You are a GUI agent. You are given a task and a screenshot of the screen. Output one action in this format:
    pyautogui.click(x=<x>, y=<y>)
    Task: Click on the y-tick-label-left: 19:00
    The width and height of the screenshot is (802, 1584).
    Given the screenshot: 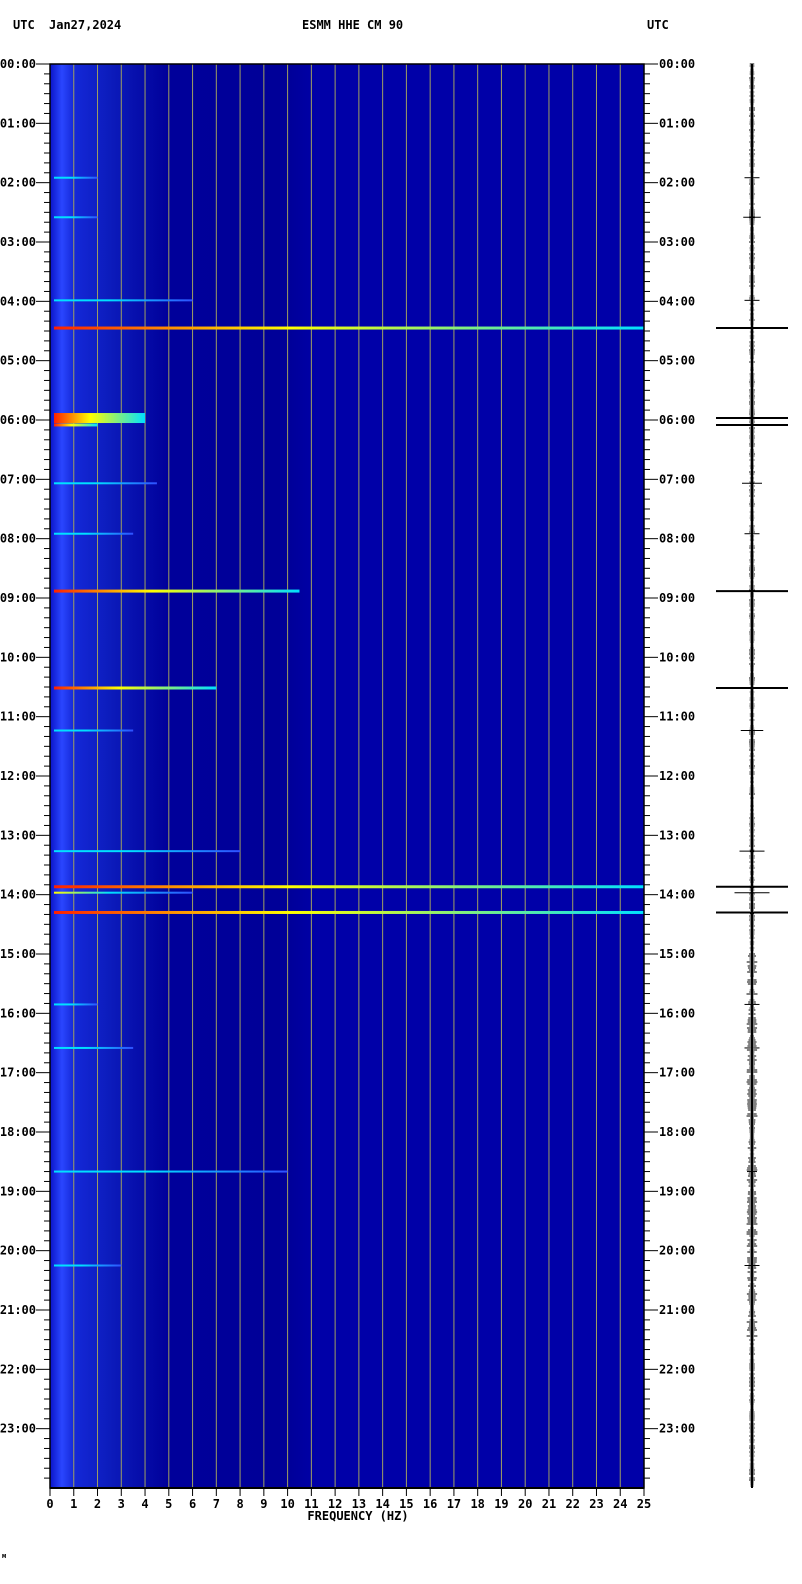 What is the action you would take?
    pyautogui.click(x=18, y=1191)
    